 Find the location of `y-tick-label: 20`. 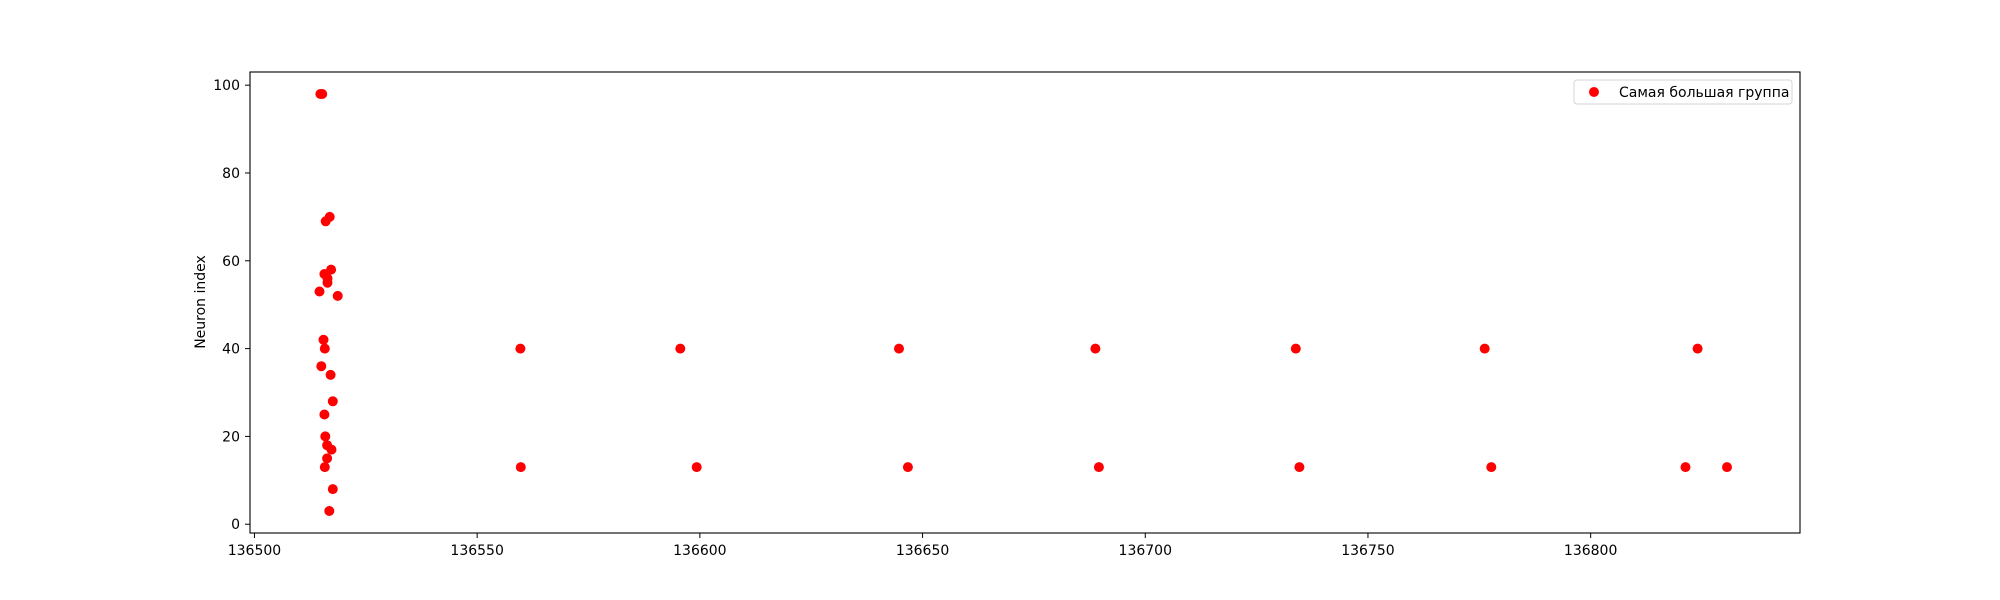

y-tick-label: 20 is located at coordinates (231, 437).